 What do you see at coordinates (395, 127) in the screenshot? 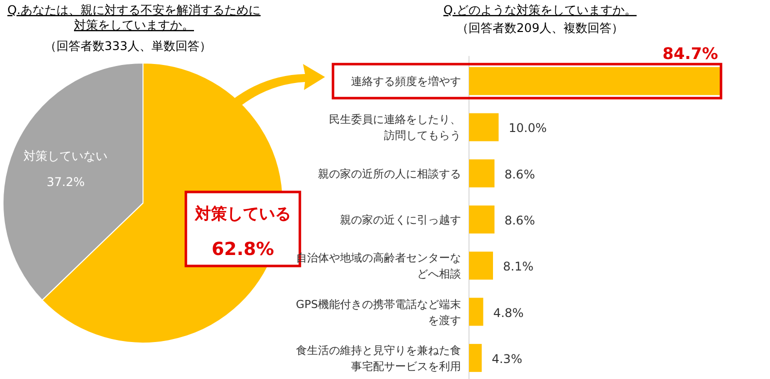
I see `y-tick-label: 民生委員に連絡をしたり、訪問してもらう` at bounding box center [395, 127].